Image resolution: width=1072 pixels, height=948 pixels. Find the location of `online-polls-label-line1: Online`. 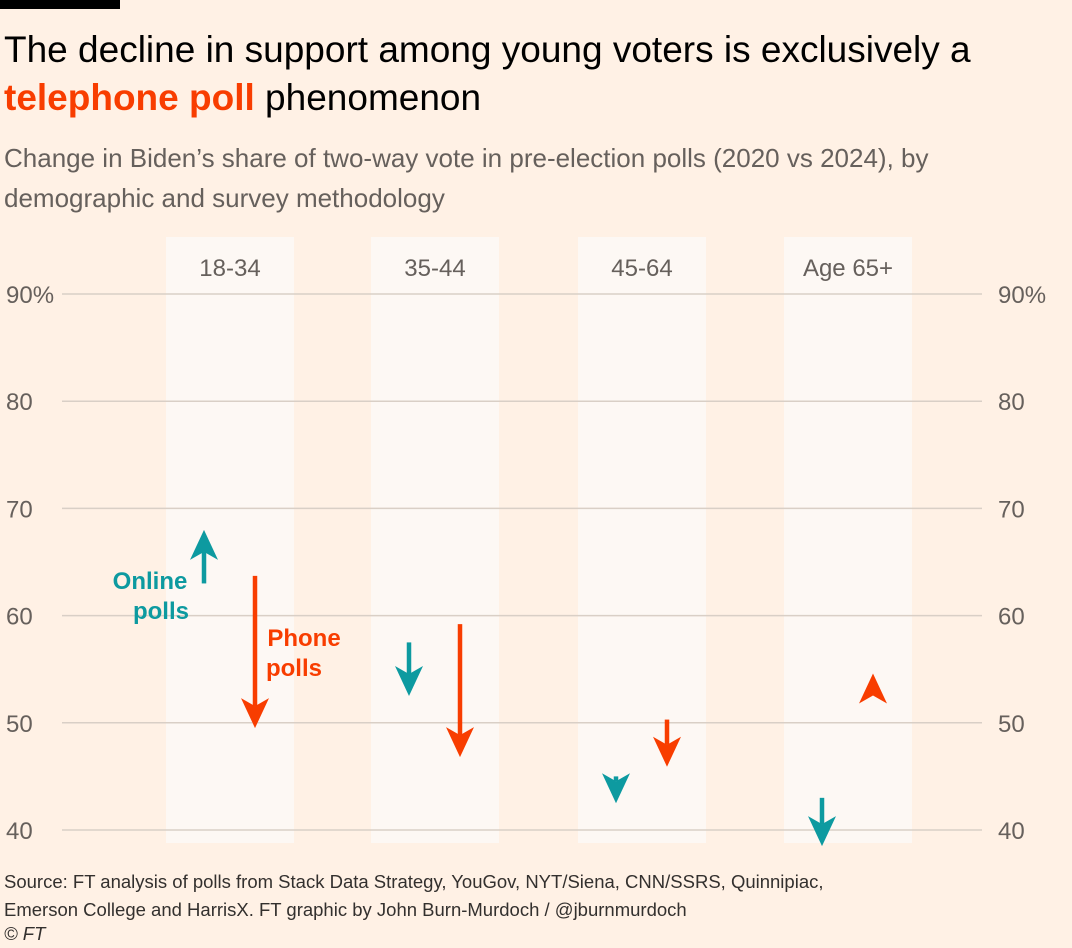

online-polls-label-line1: Online is located at coordinates (150, 581).